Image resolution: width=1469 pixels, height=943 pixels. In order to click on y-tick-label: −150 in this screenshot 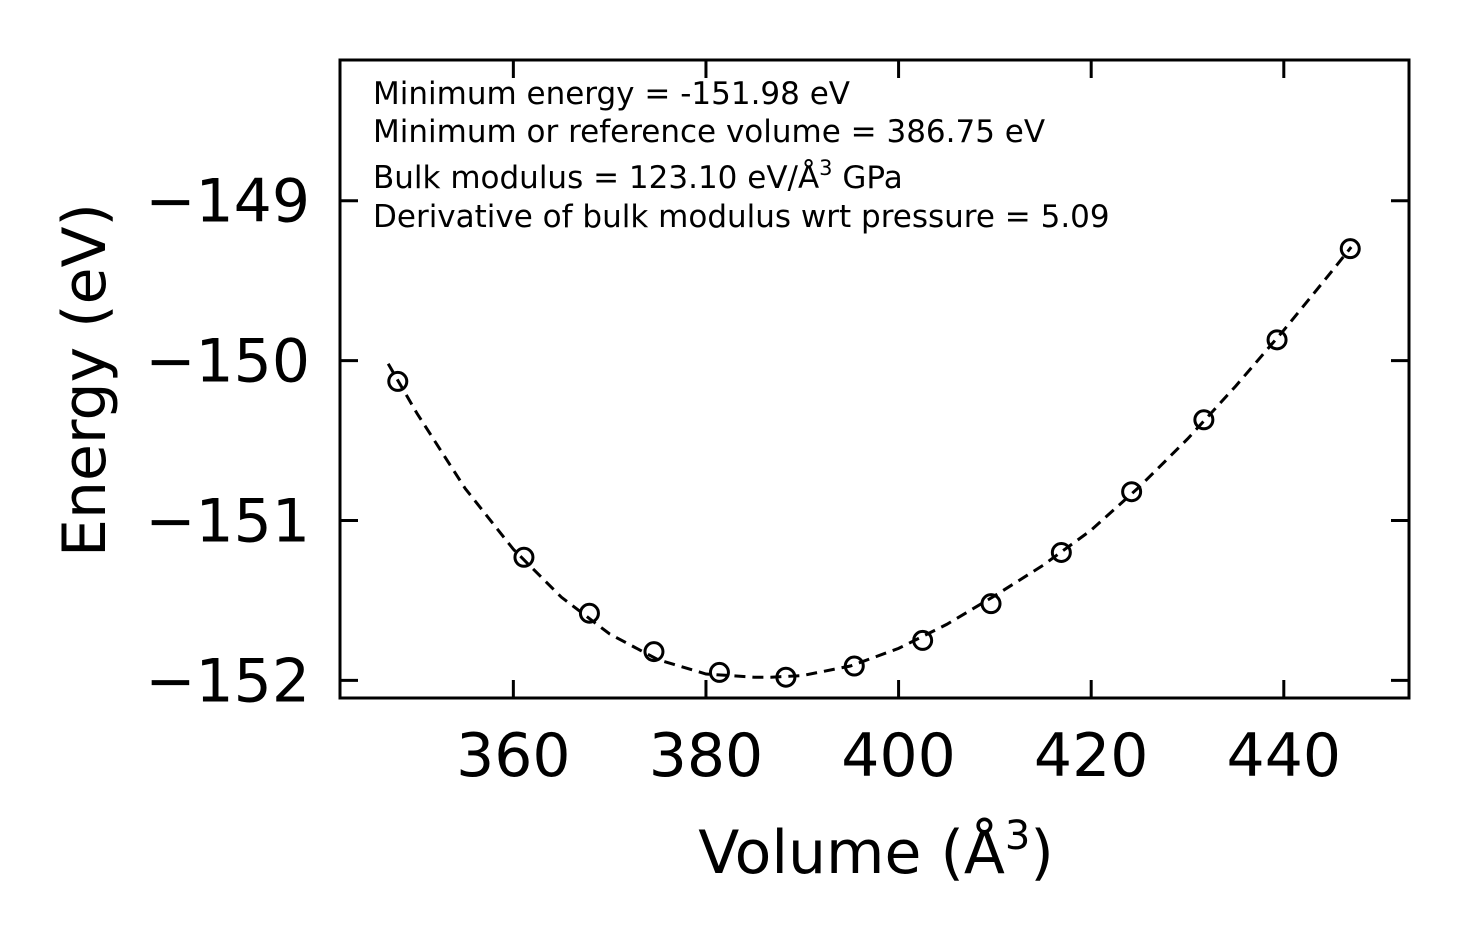, I will do `click(227, 362)`.